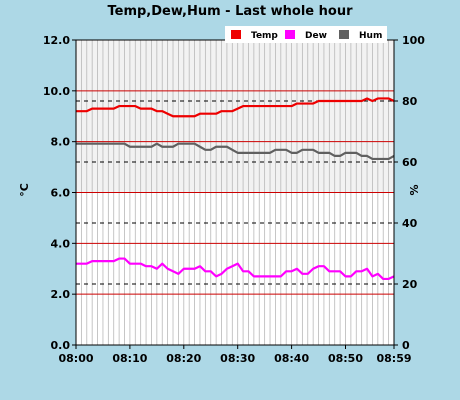  I want to click on left-tick-label: 6.0, so click(61, 193).